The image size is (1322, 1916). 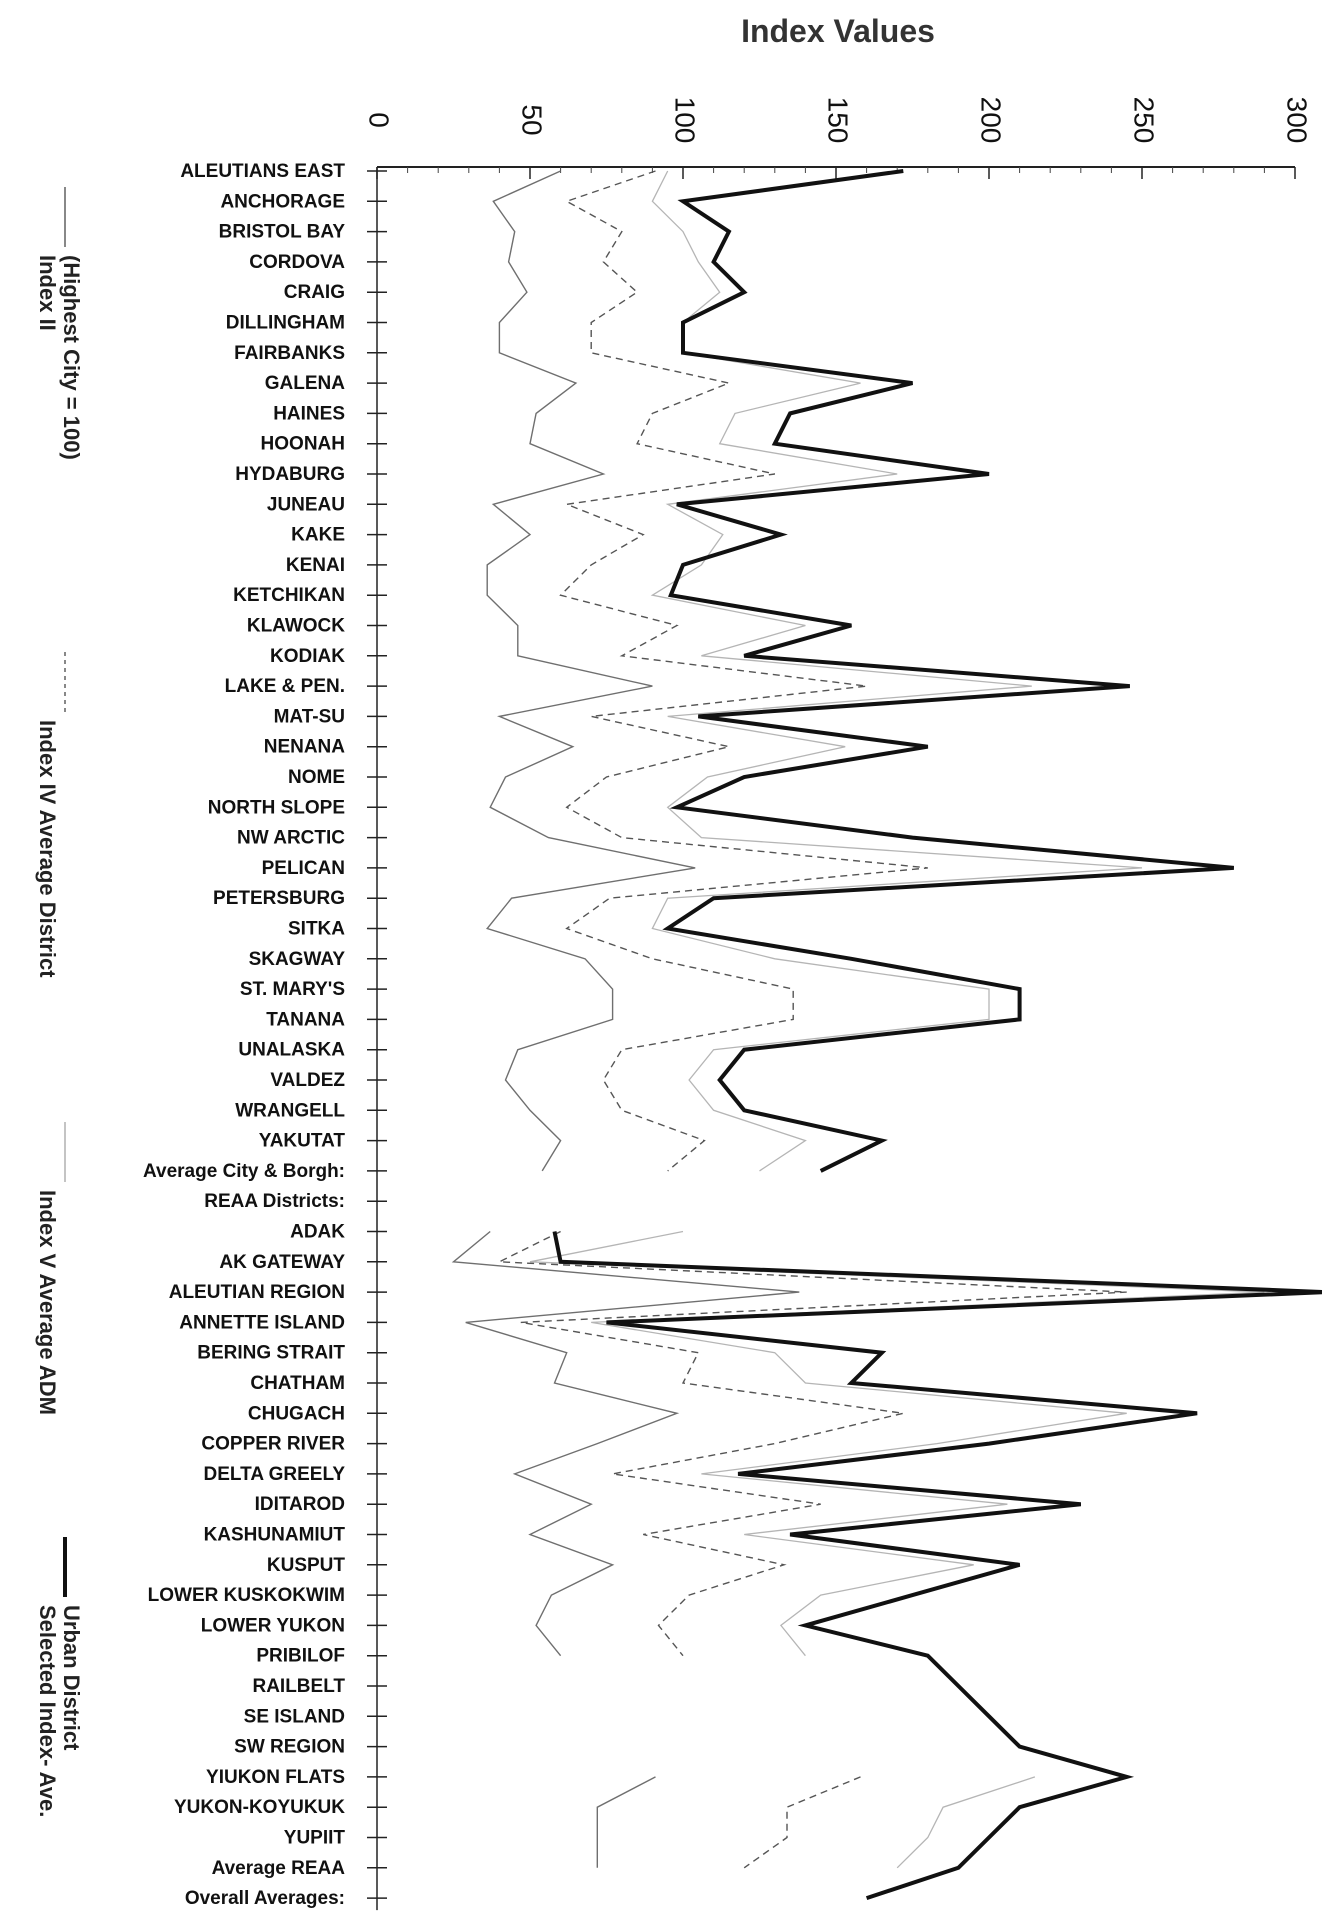 What do you see at coordinates (273, 1625) in the screenshot?
I see `category-label: LOWER YUKON` at bounding box center [273, 1625].